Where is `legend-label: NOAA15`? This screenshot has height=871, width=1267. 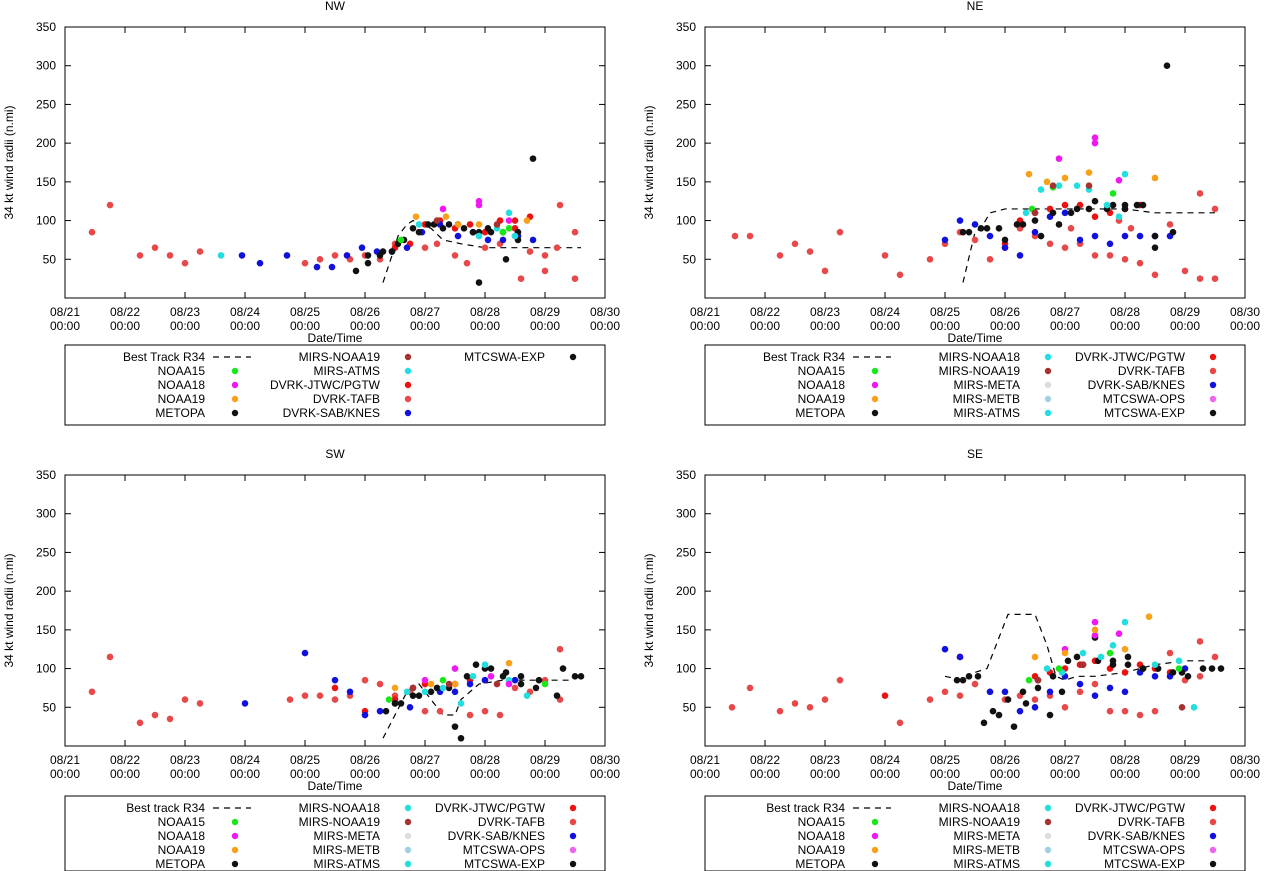 legend-label: NOAA15 is located at coordinates (182, 371).